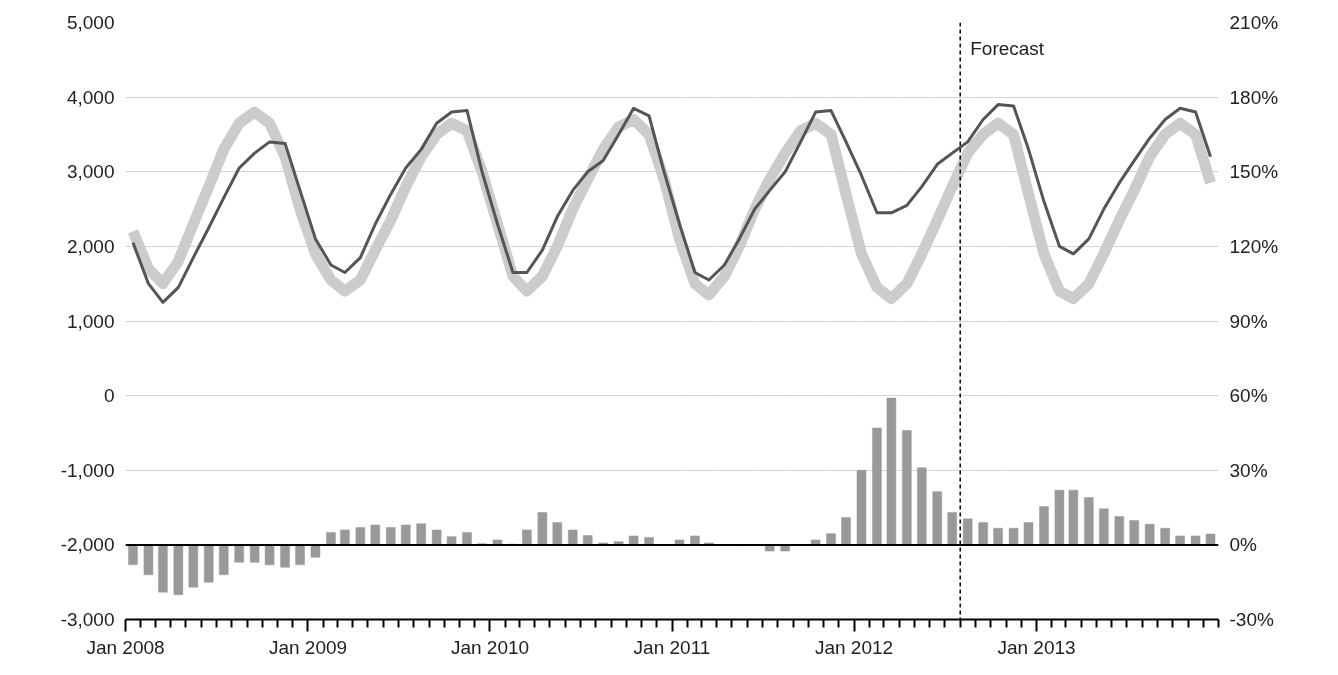  I want to click on y2-tick-label: -30%, so click(1251, 619).